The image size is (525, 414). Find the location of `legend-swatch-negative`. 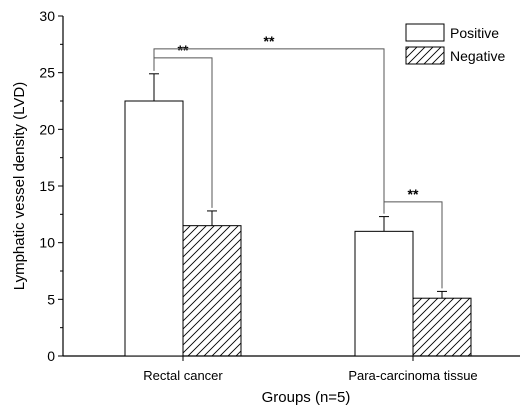

legend-swatch-negative is located at coordinates (425, 55).